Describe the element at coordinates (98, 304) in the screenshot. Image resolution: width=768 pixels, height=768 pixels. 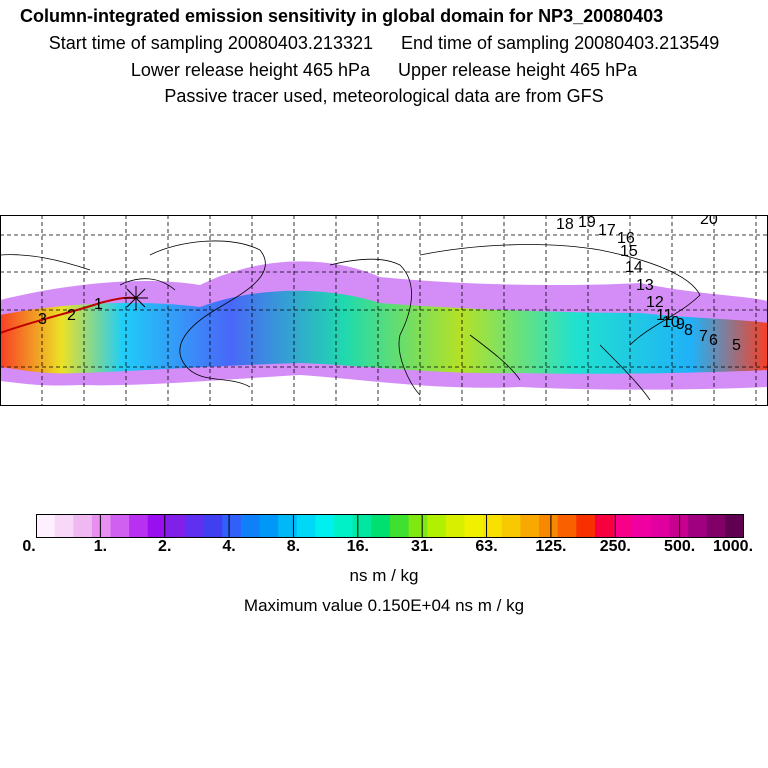
I see `trajectory-label: 1` at that location.